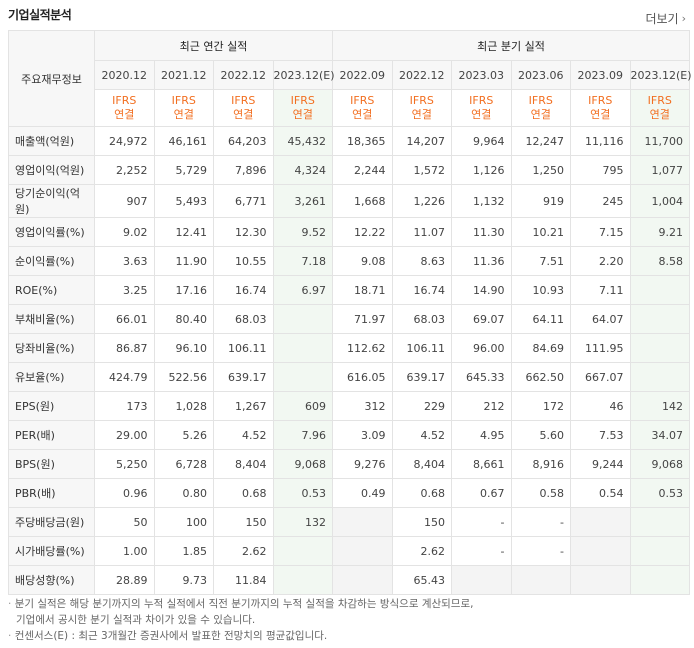  Describe the element at coordinates (51, 580) in the screenshot. I see `row-label: 배당성향(%)` at that location.